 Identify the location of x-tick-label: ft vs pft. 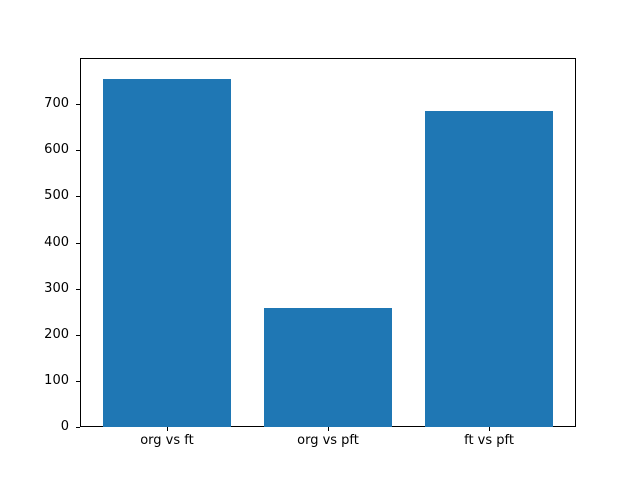
(489, 440).